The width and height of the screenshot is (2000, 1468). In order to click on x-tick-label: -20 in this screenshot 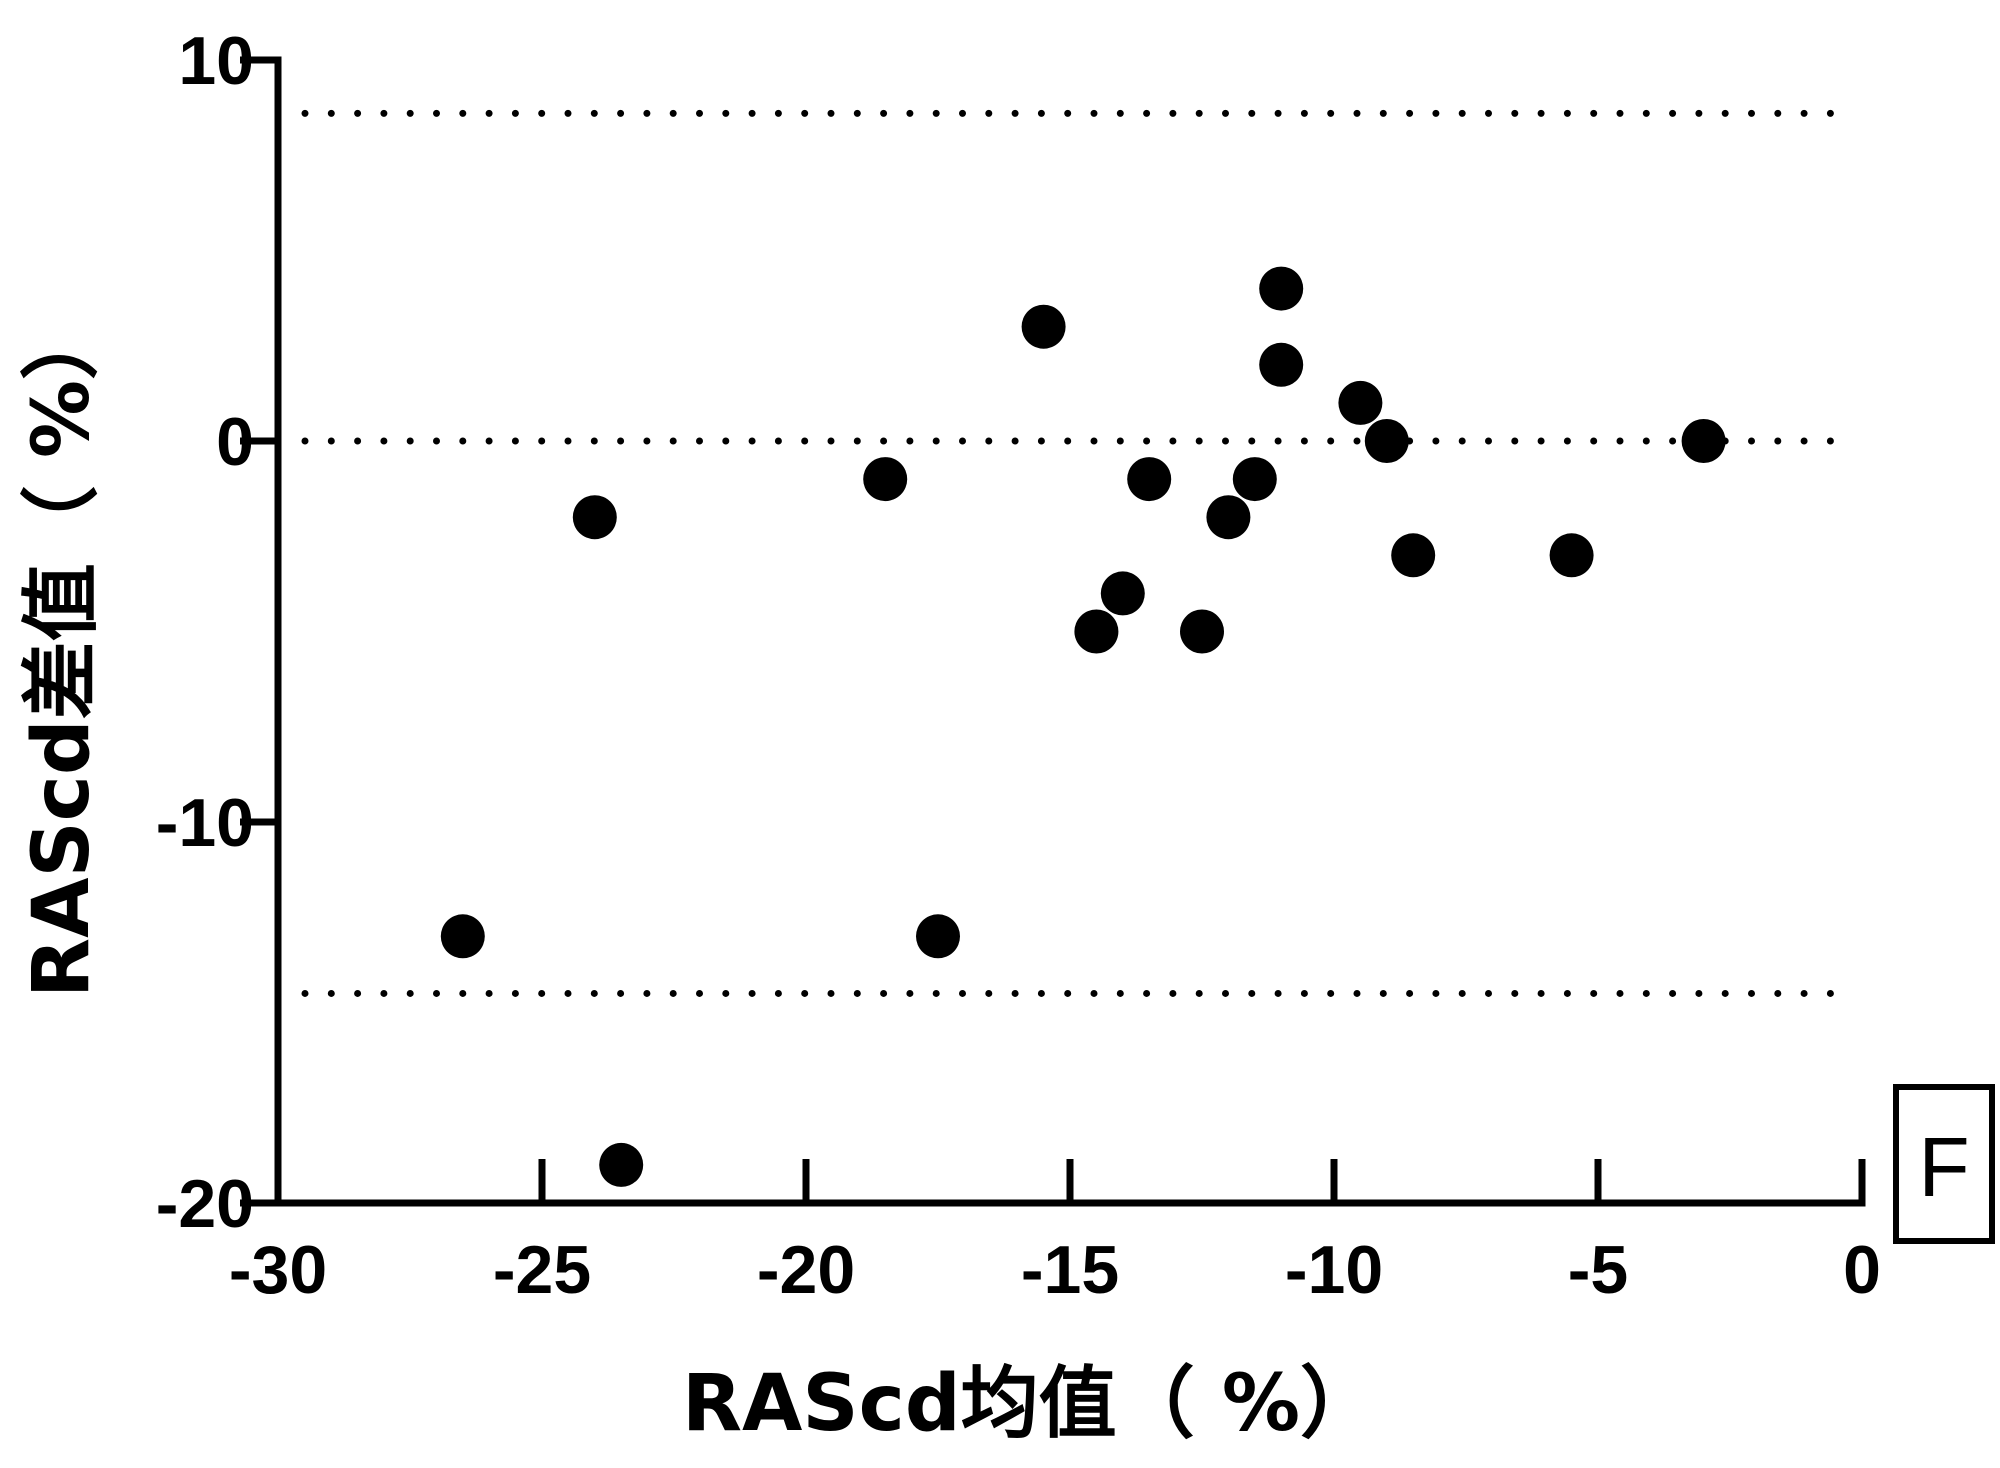, I will do `click(806, 1270)`.